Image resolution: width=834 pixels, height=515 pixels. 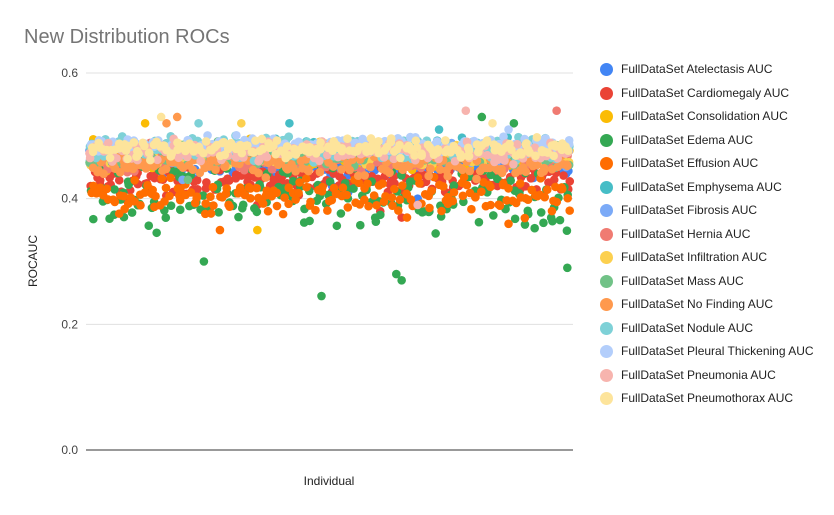 What do you see at coordinates (713, 328) in the screenshot?
I see `legend-item: FullDataSet Nodule AUC` at bounding box center [713, 328].